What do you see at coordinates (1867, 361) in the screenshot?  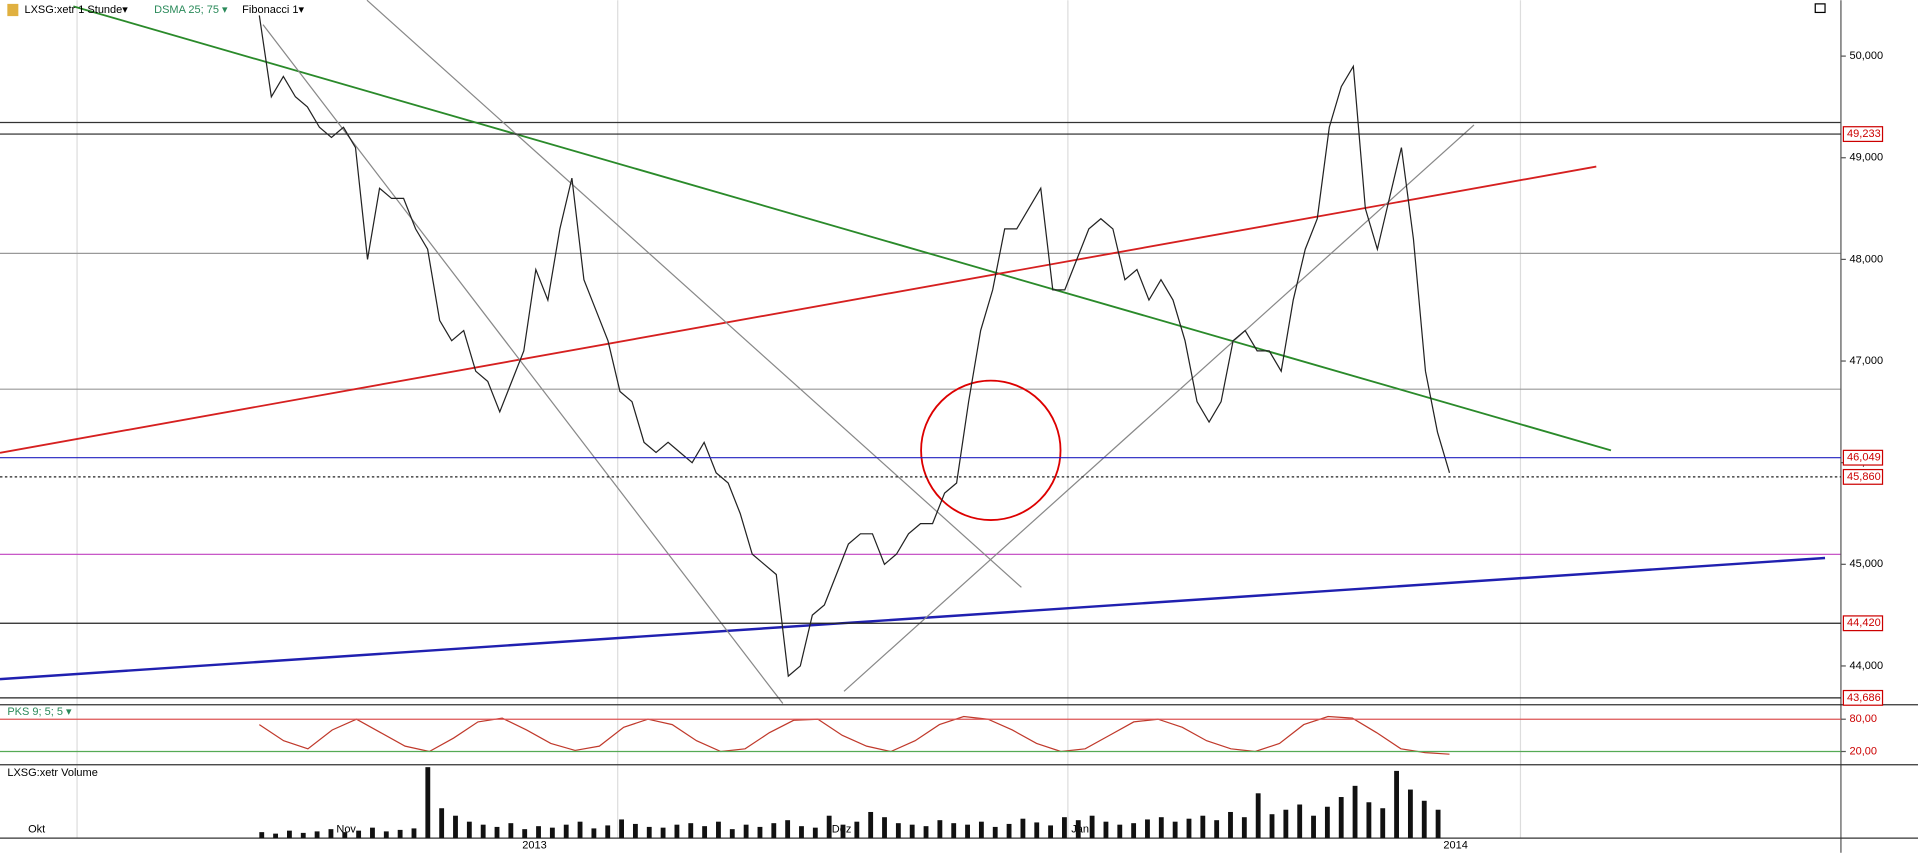 I see `y-tick-label: 47,000` at bounding box center [1867, 361].